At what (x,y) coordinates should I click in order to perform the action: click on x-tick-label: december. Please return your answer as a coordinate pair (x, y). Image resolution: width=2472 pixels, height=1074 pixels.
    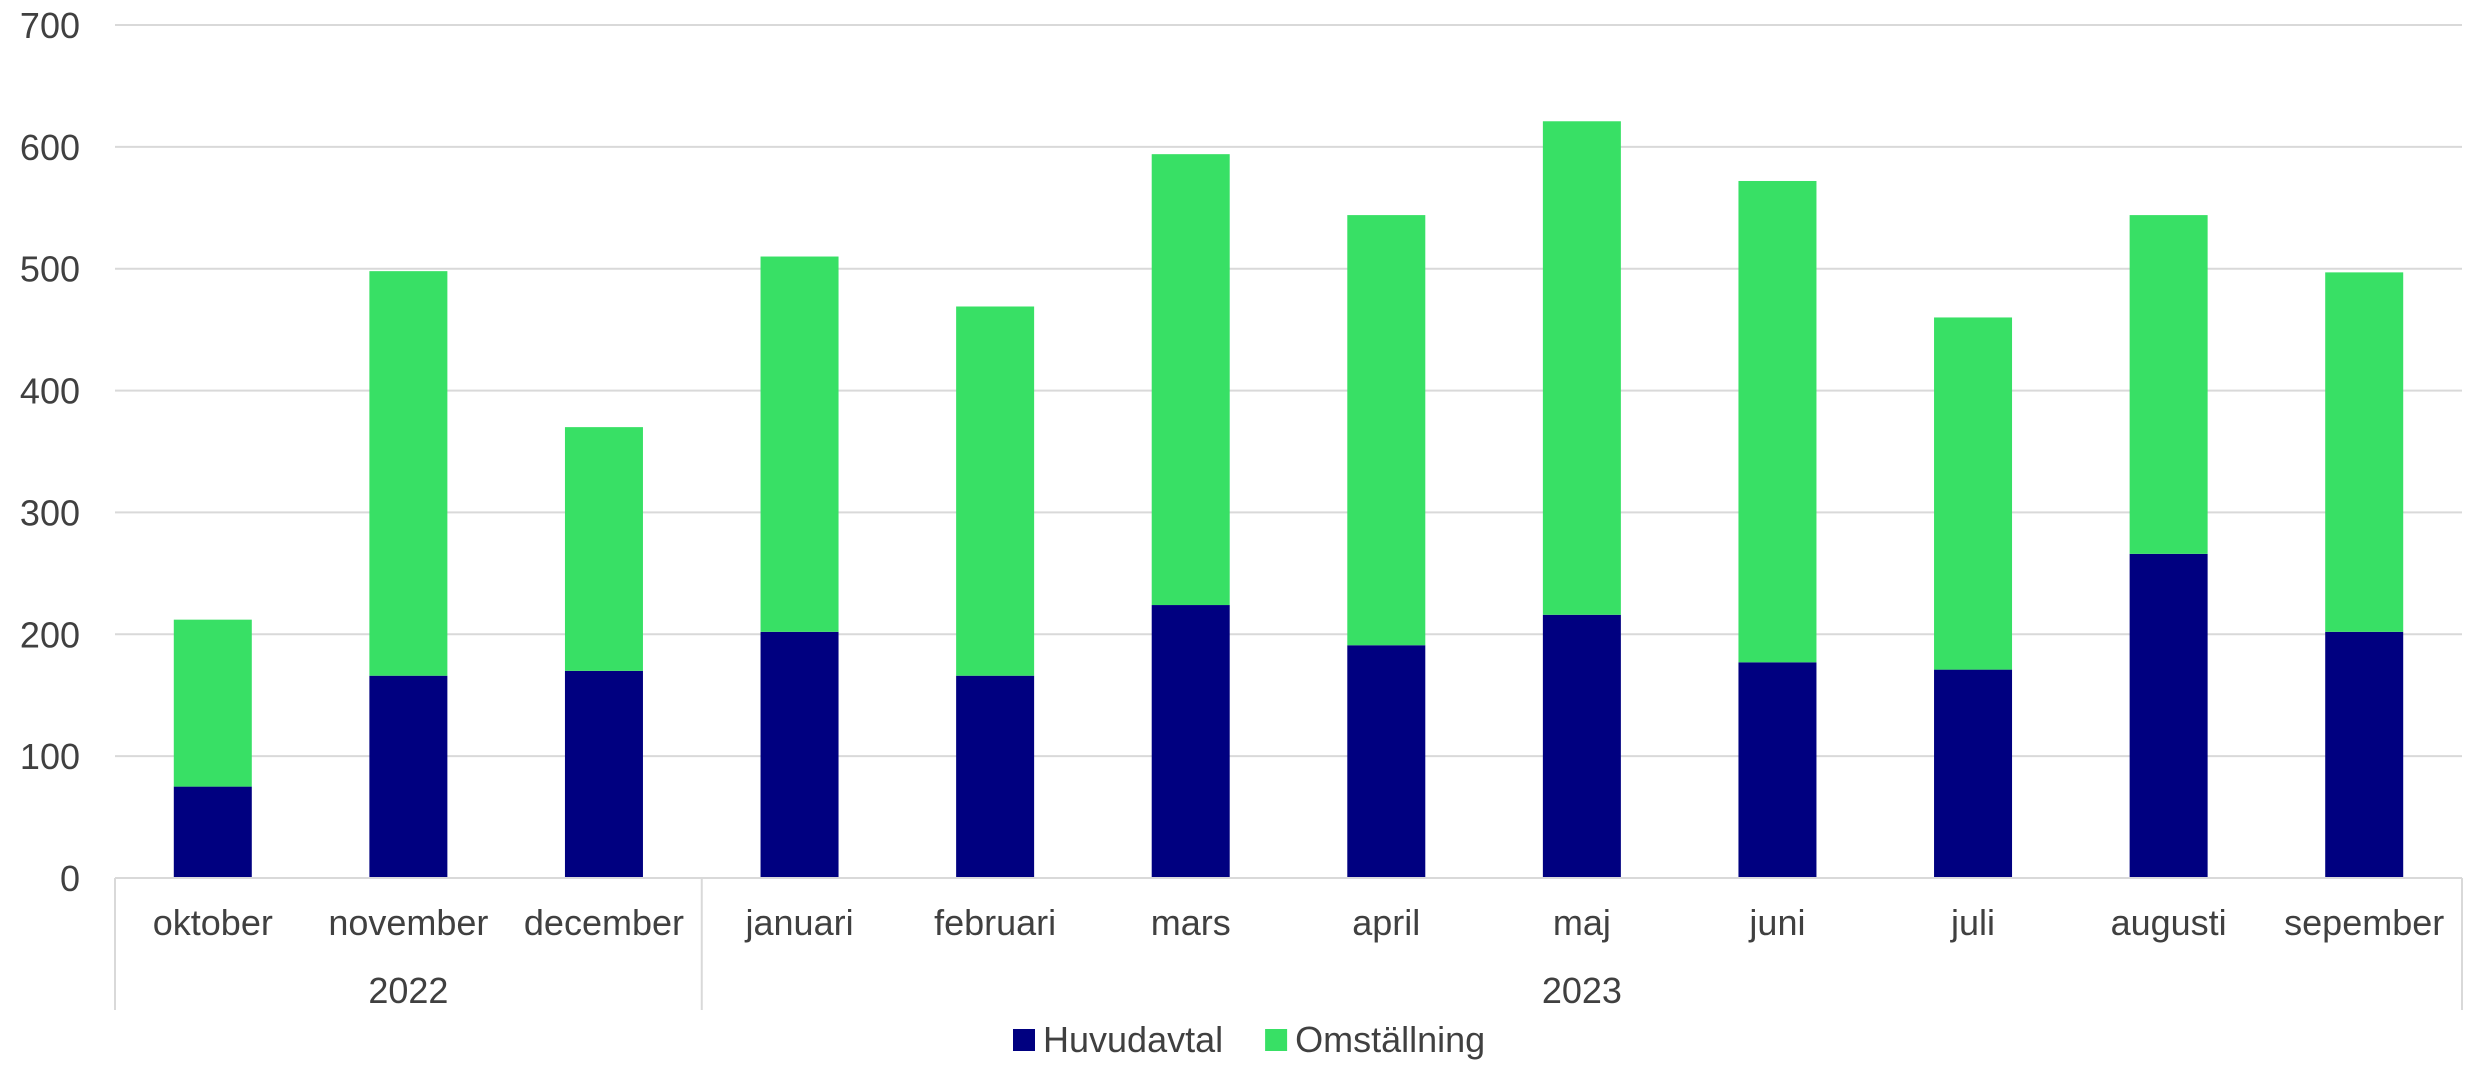
    Looking at the image, I should click on (604, 922).